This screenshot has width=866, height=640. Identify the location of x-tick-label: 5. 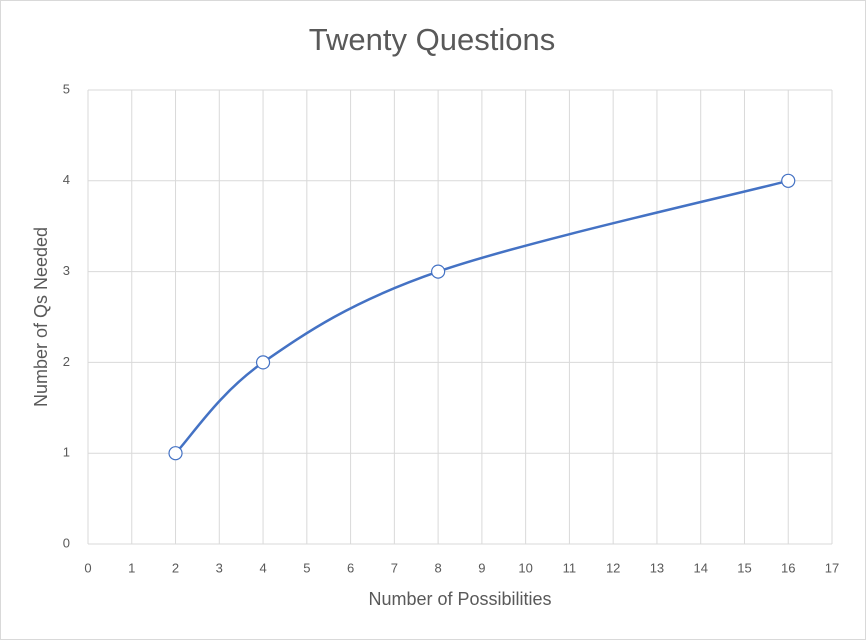
(306, 567).